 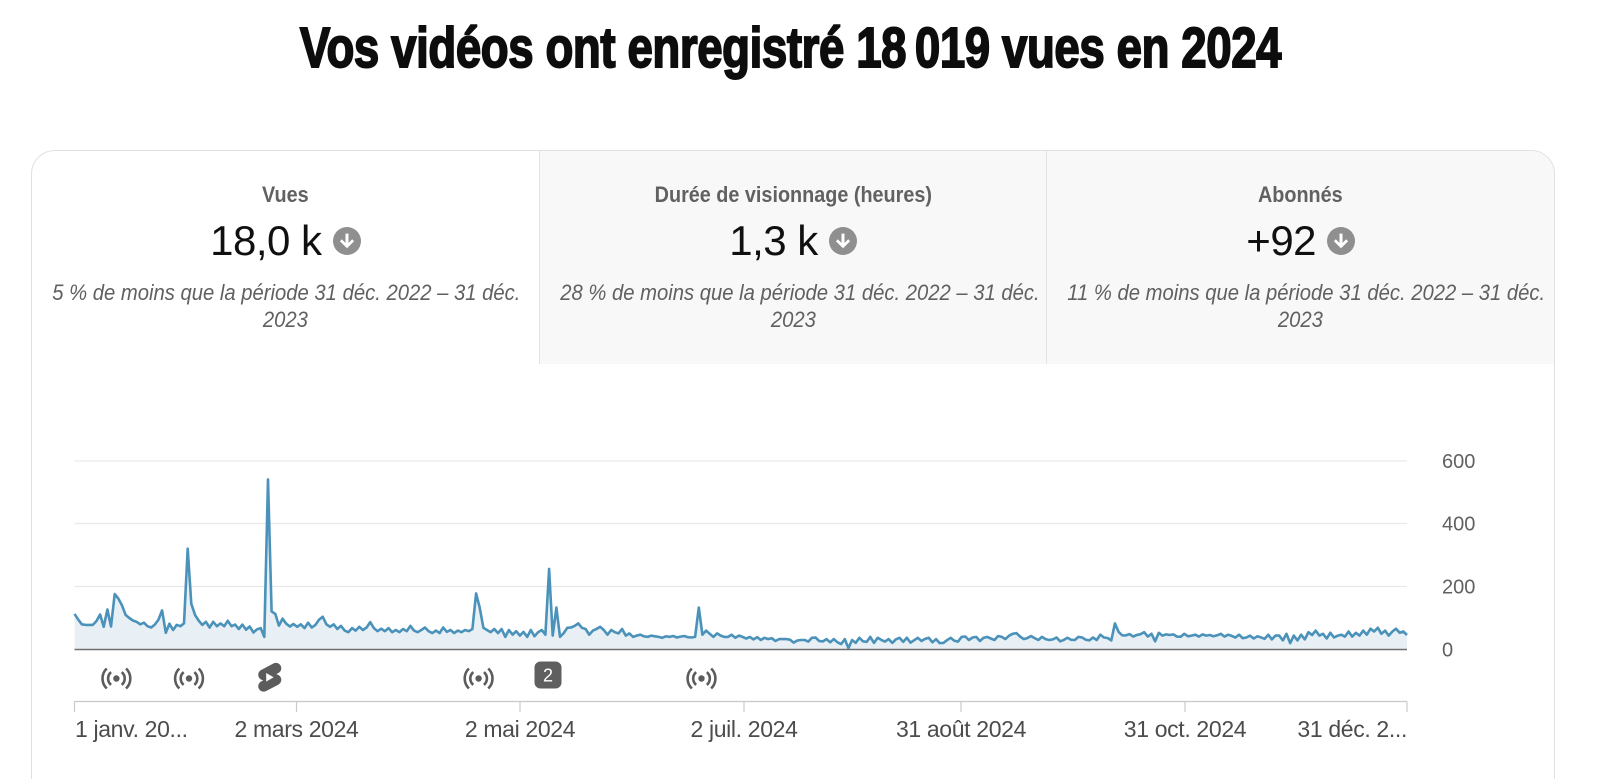 What do you see at coordinates (297, 729) in the screenshot?
I see `svg-text: 2 mars 2024` at bounding box center [297, 729].